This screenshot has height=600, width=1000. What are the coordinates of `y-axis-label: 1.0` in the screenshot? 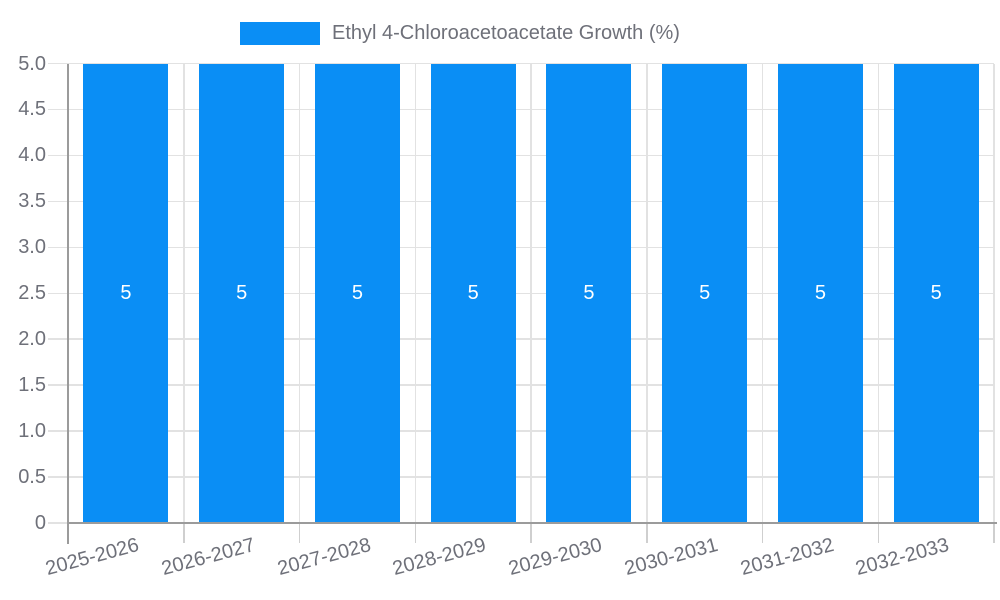 It's located at (32, 431).